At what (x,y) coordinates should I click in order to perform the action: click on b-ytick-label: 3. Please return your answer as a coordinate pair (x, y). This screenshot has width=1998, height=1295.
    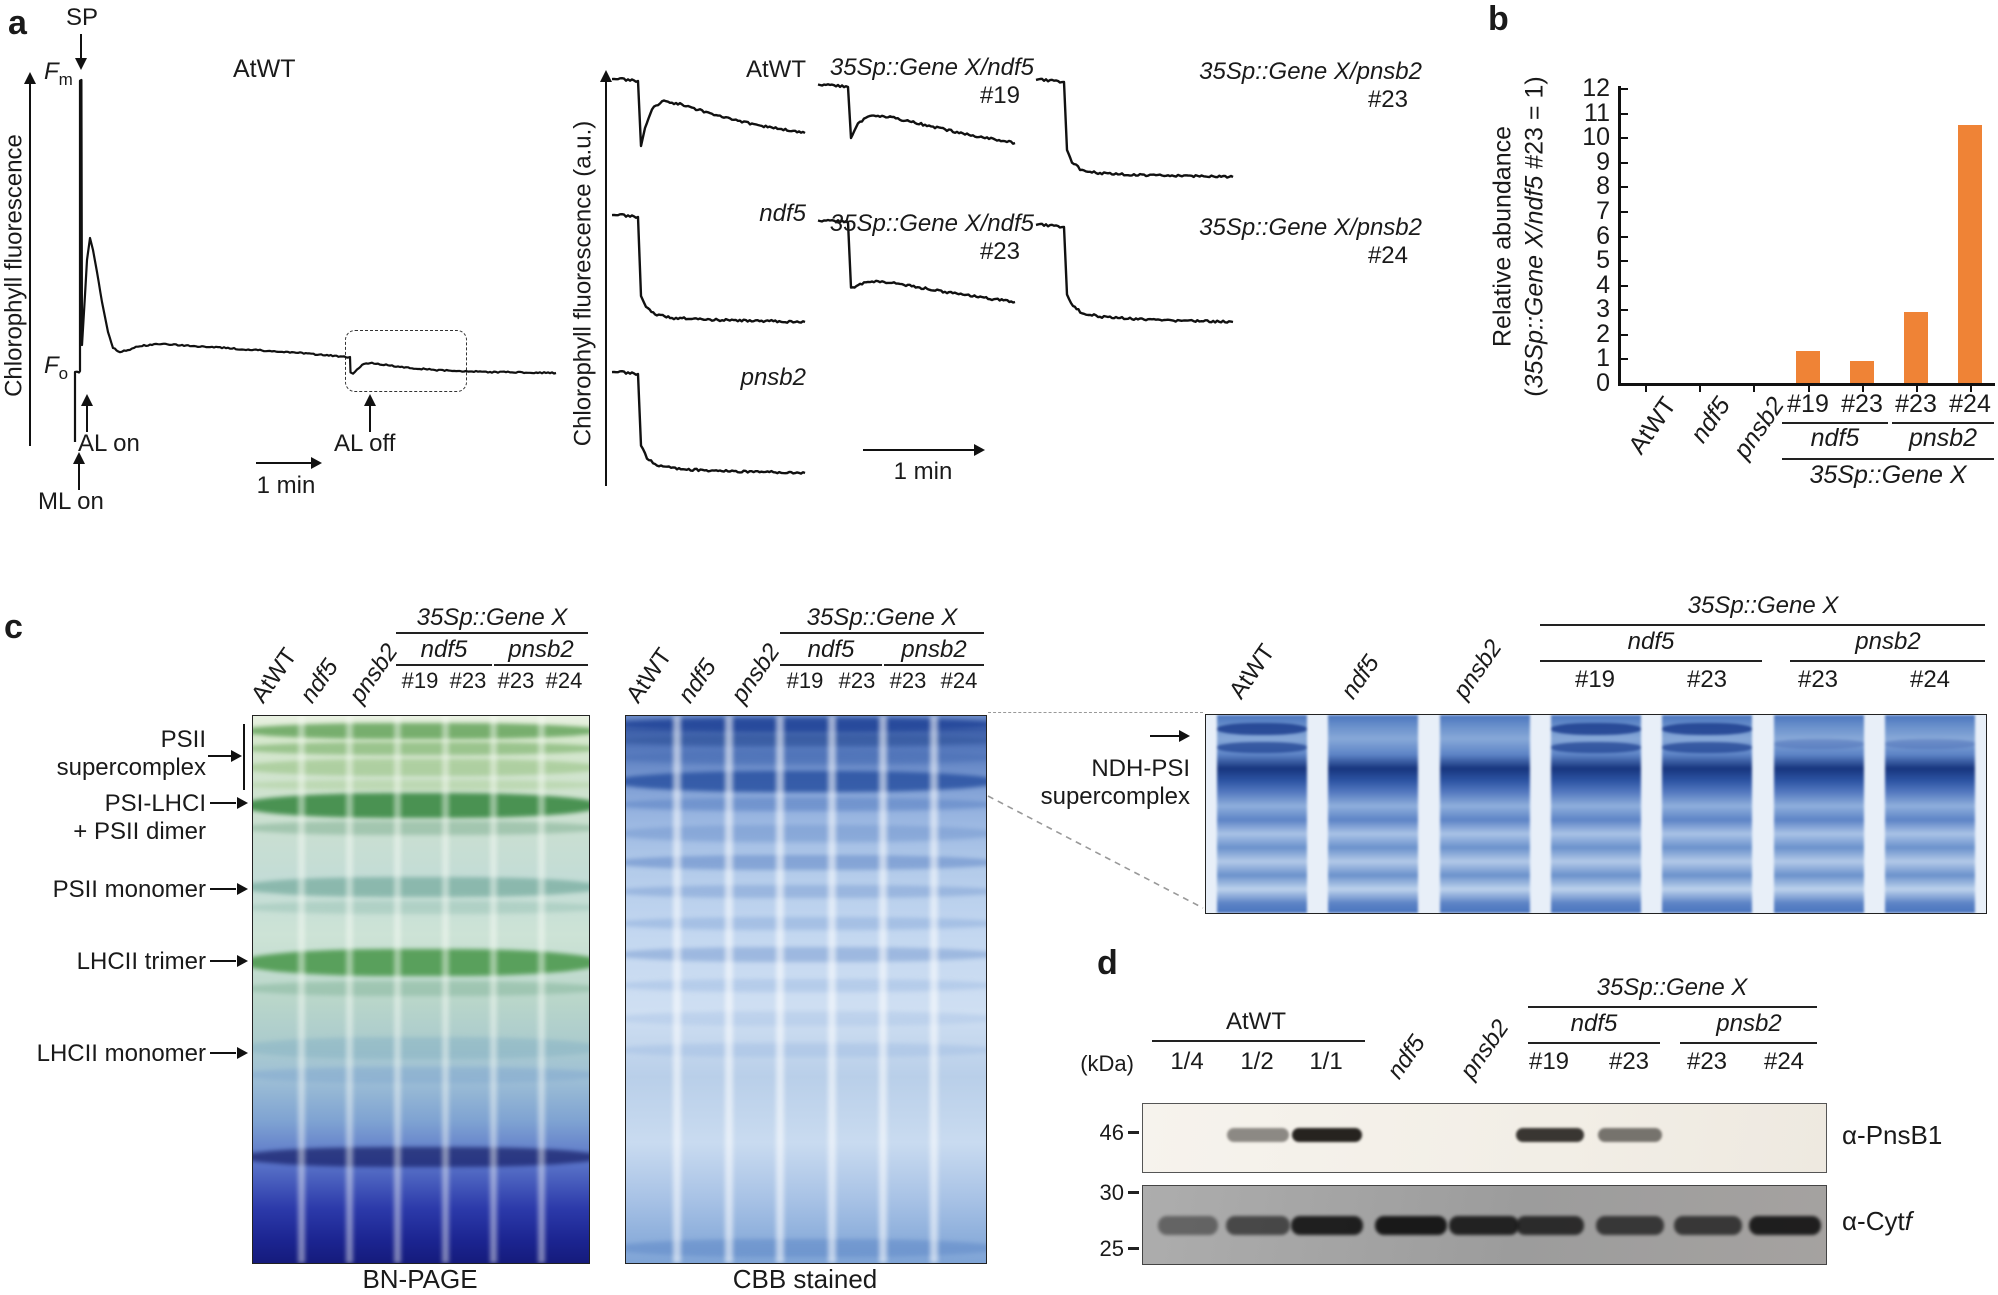
    Looking at the image, I should click on (1603, 309).